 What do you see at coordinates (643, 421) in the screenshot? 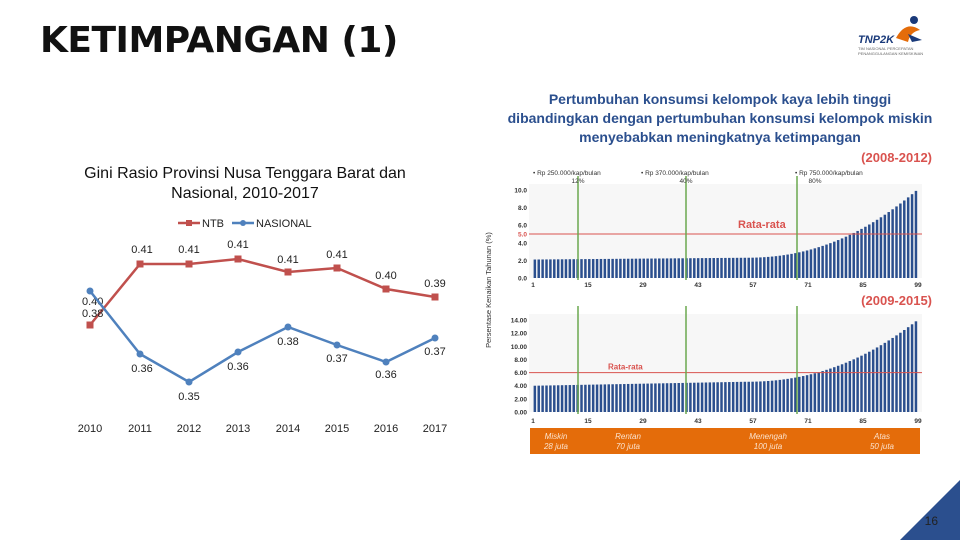
I see `x-tick-1-29: 29` at bounding box center [643, 421].